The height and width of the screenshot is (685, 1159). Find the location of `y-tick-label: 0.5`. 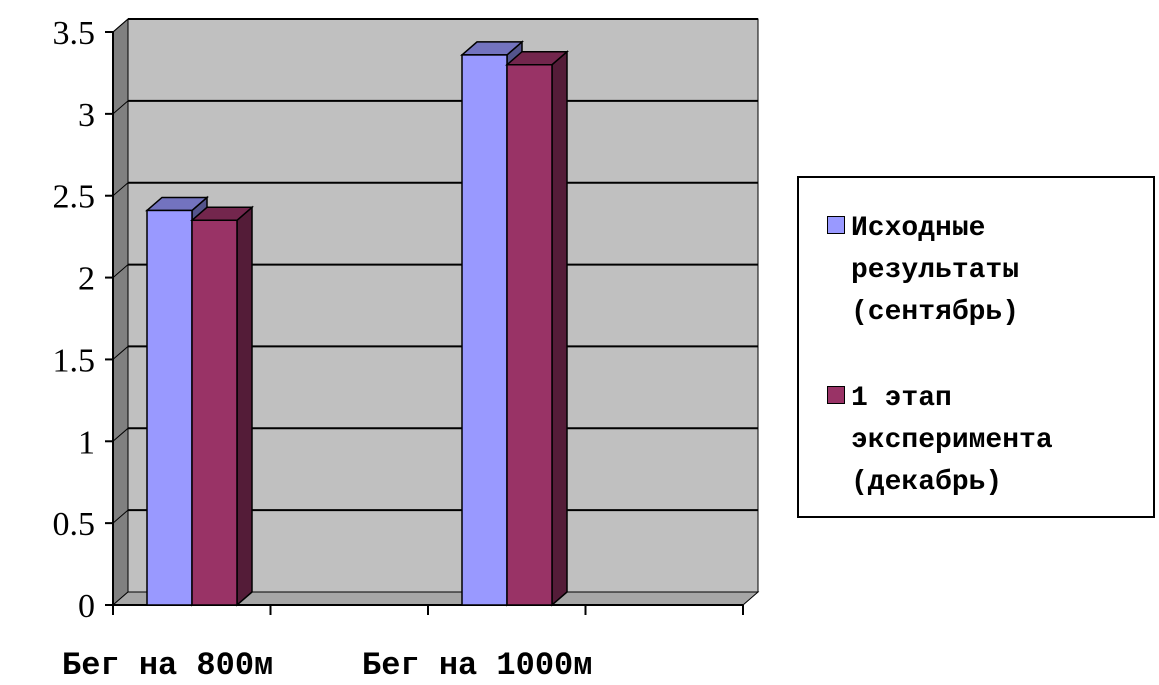

y-tick-label: 0.5 is located at coordinates (74, 524).